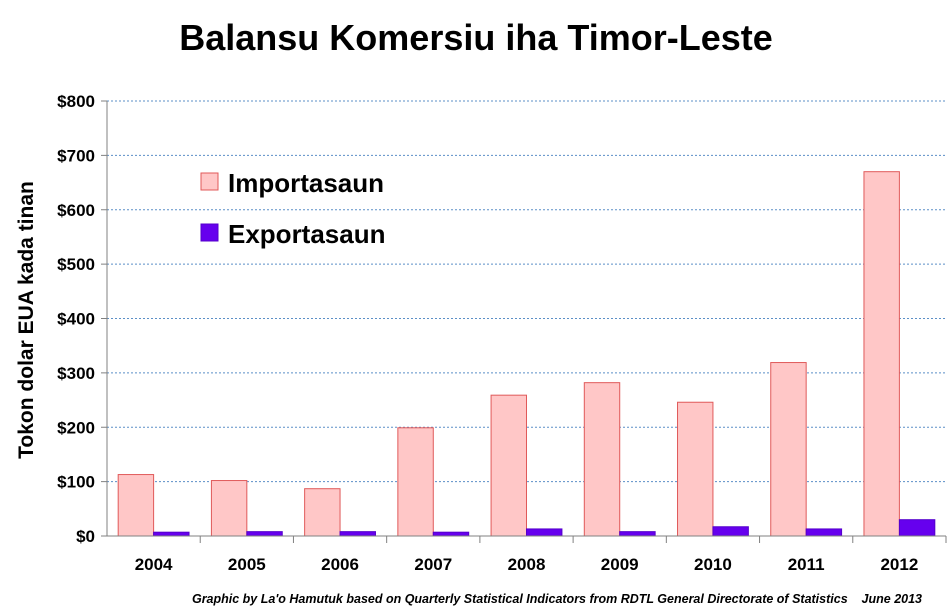  I want to click on x-tick-label: 2007, so click(433, 564).